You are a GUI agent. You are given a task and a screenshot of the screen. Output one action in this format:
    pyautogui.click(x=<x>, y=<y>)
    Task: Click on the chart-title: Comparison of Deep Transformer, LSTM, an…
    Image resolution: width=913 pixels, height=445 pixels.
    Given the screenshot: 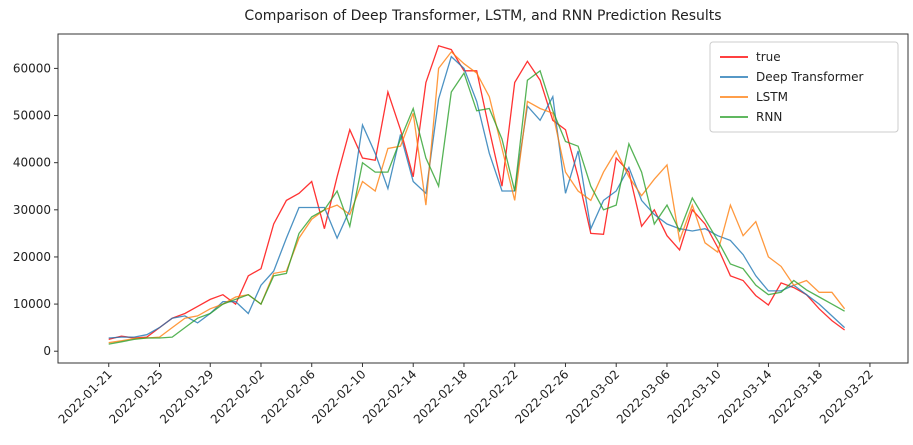 What is the action you would take?
    pyautogui.click(x=482, y=16)
    